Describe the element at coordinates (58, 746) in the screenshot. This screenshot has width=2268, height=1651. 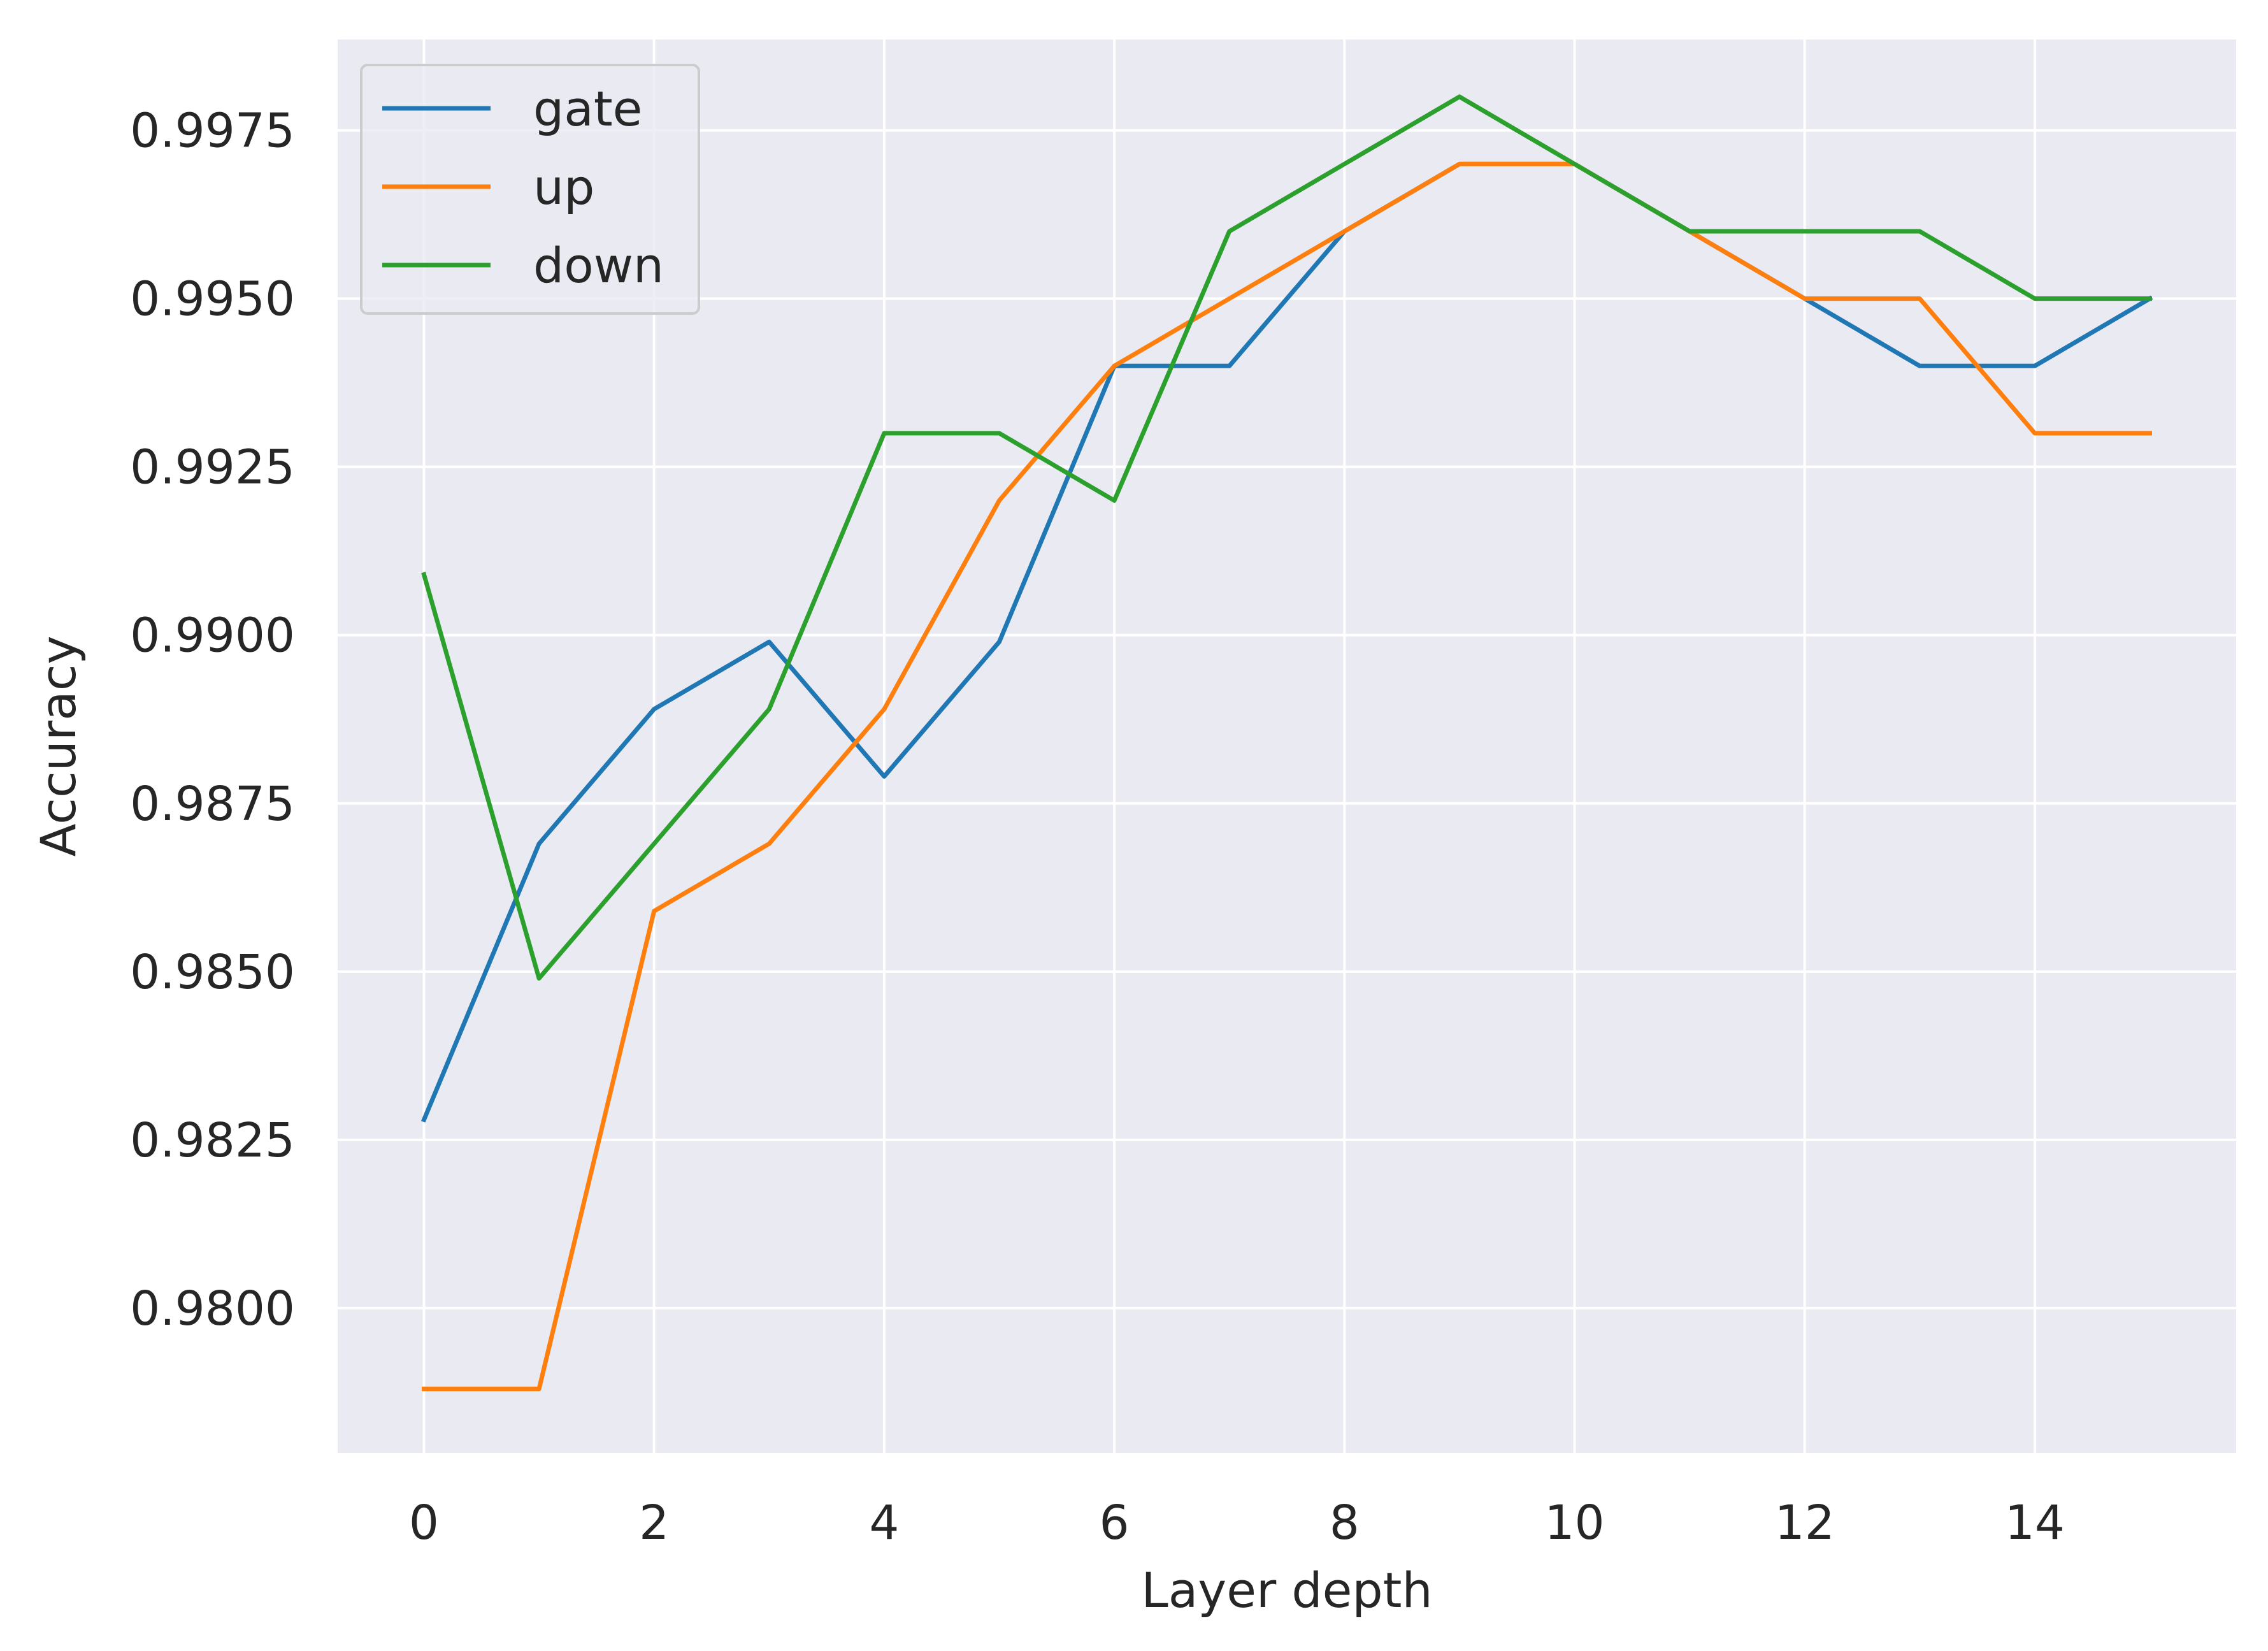
I see `y-axis-label: Accuracy` at that location.